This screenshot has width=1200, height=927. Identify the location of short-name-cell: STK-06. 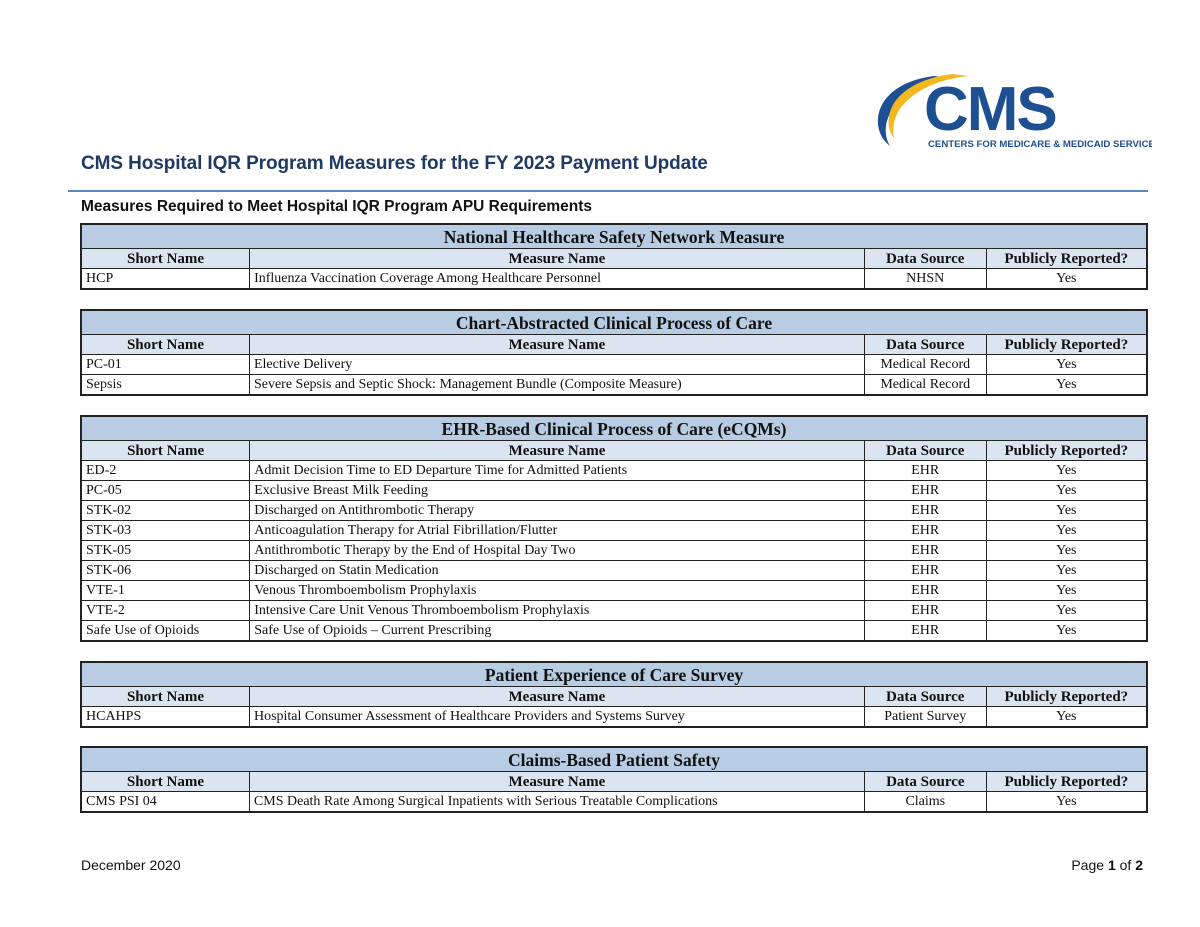
(165, 570).